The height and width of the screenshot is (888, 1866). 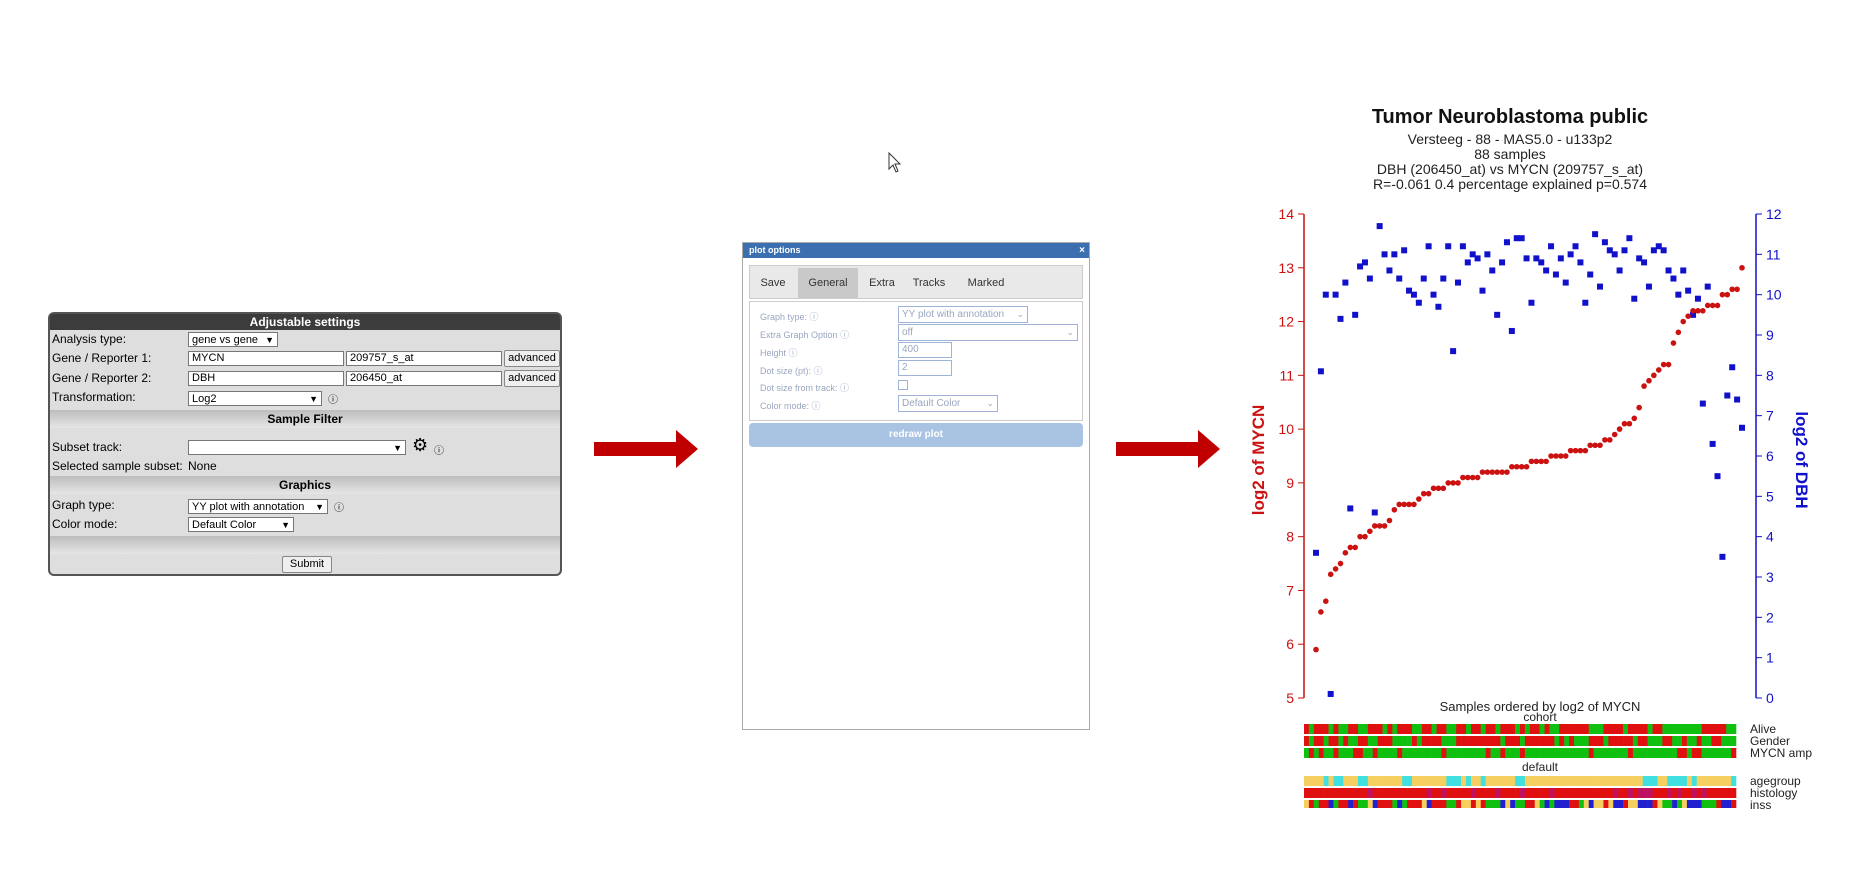 What do you see at coordinates (1770, 496) in the screenshot?
I see `right-tick-label: 5` at bounding box center [1770, 496].